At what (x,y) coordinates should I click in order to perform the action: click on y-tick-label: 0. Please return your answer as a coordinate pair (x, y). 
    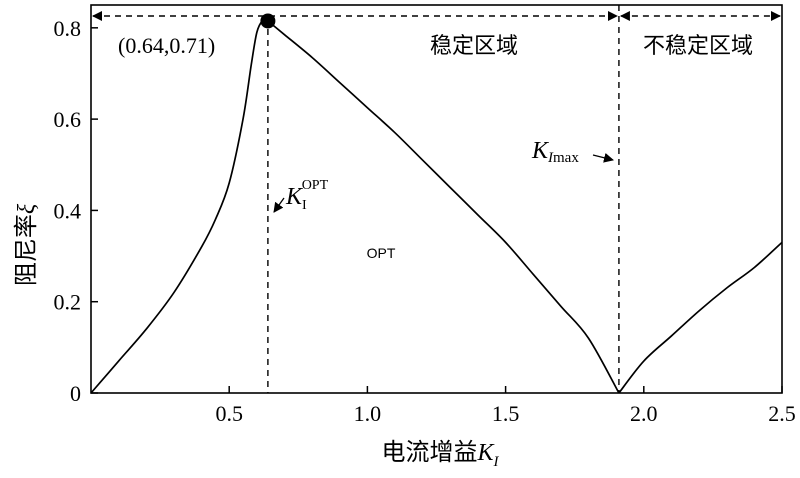
    Looking at the image, I should click on (75, 393).